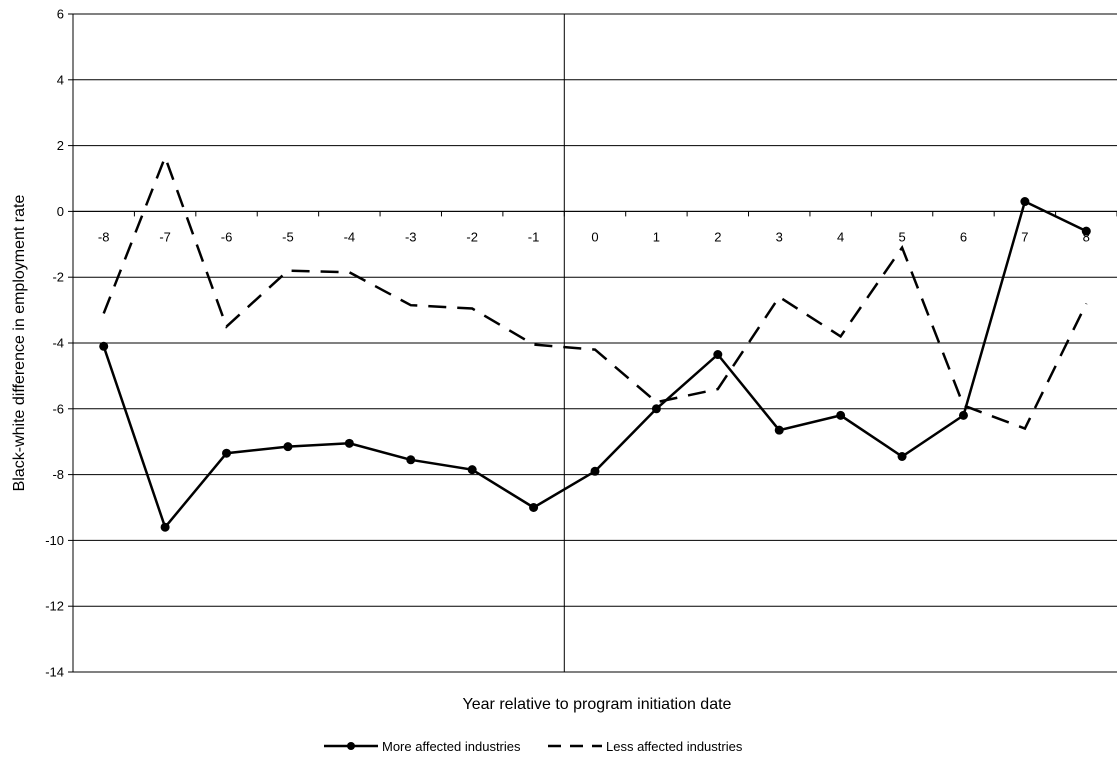 The image size is (1117, 758). I want to click on y-tick-label: -10, so click(54, 540).